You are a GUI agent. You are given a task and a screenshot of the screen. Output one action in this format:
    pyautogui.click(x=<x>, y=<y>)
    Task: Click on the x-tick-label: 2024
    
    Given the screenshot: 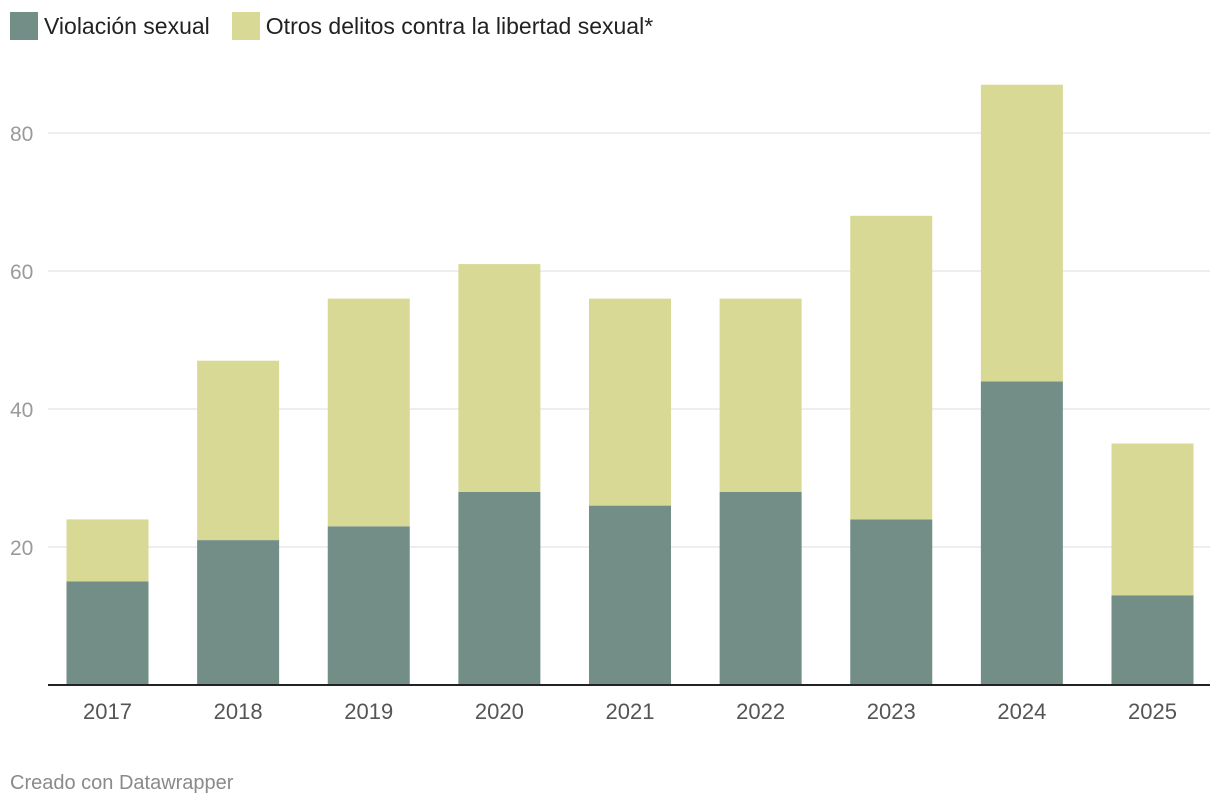 What is the action you would take?
    pyautogui.click(x=1021, y=711)
    